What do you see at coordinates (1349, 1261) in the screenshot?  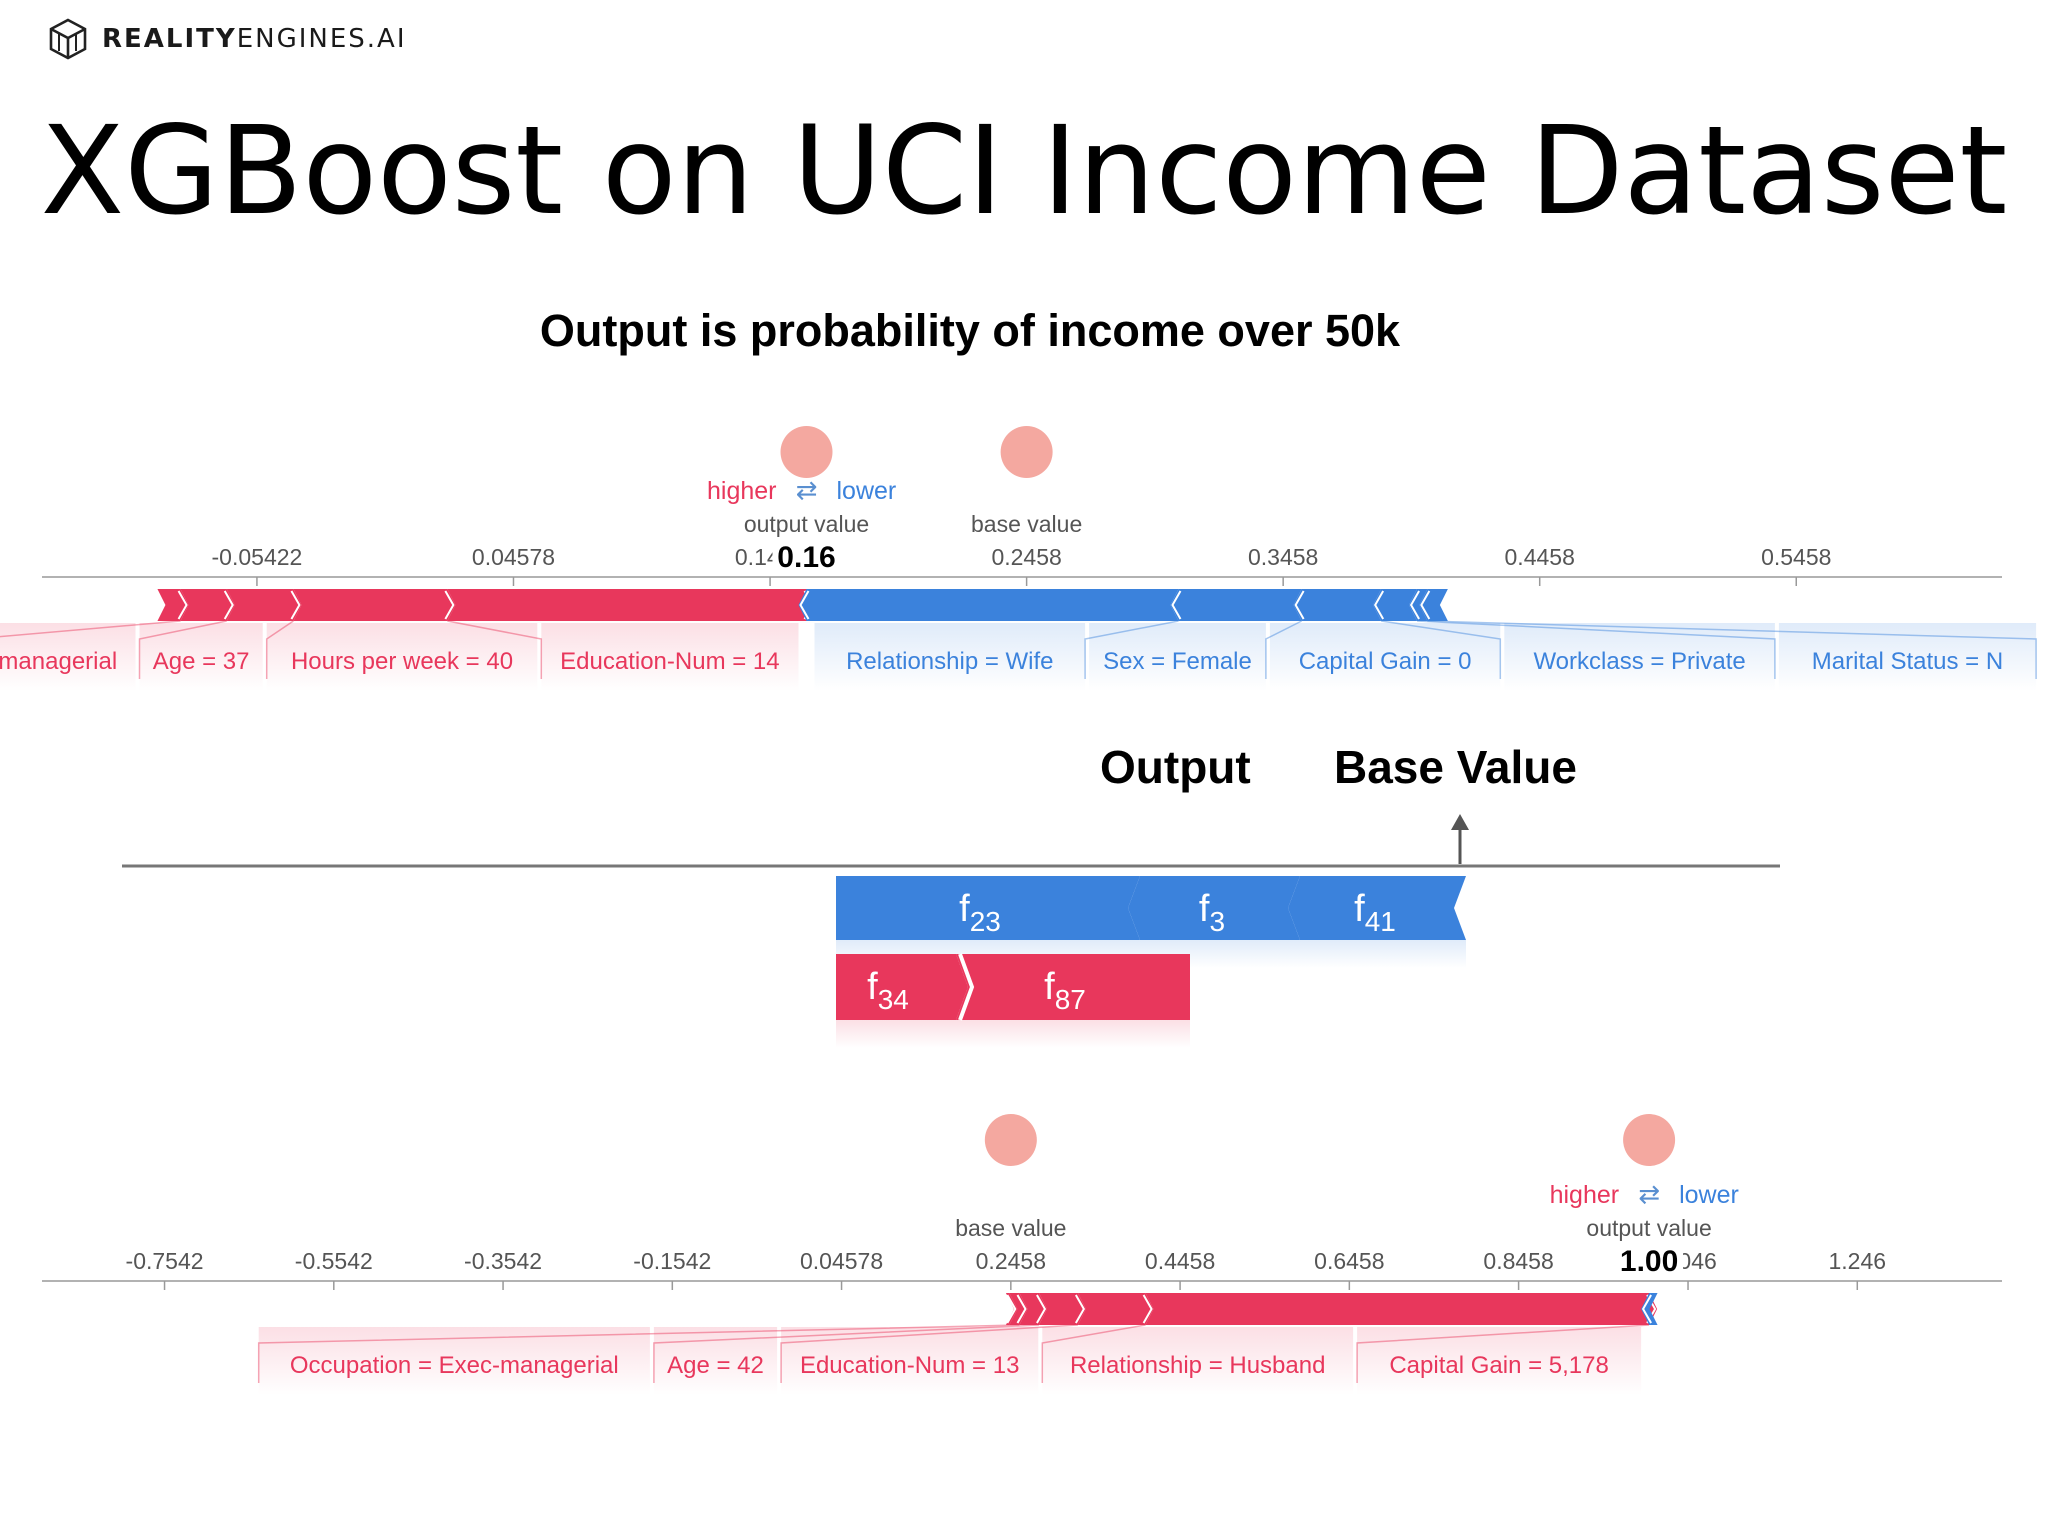 I see `tick-label: 0.6458` at bounding box center [1349, 1261].